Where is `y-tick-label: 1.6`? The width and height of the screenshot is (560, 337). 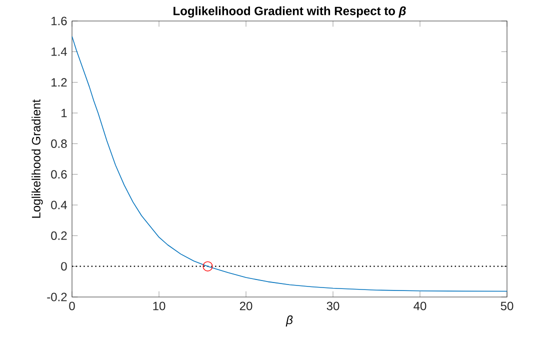
y-tick-label: 1.6 is located at coordinates (59, 21).